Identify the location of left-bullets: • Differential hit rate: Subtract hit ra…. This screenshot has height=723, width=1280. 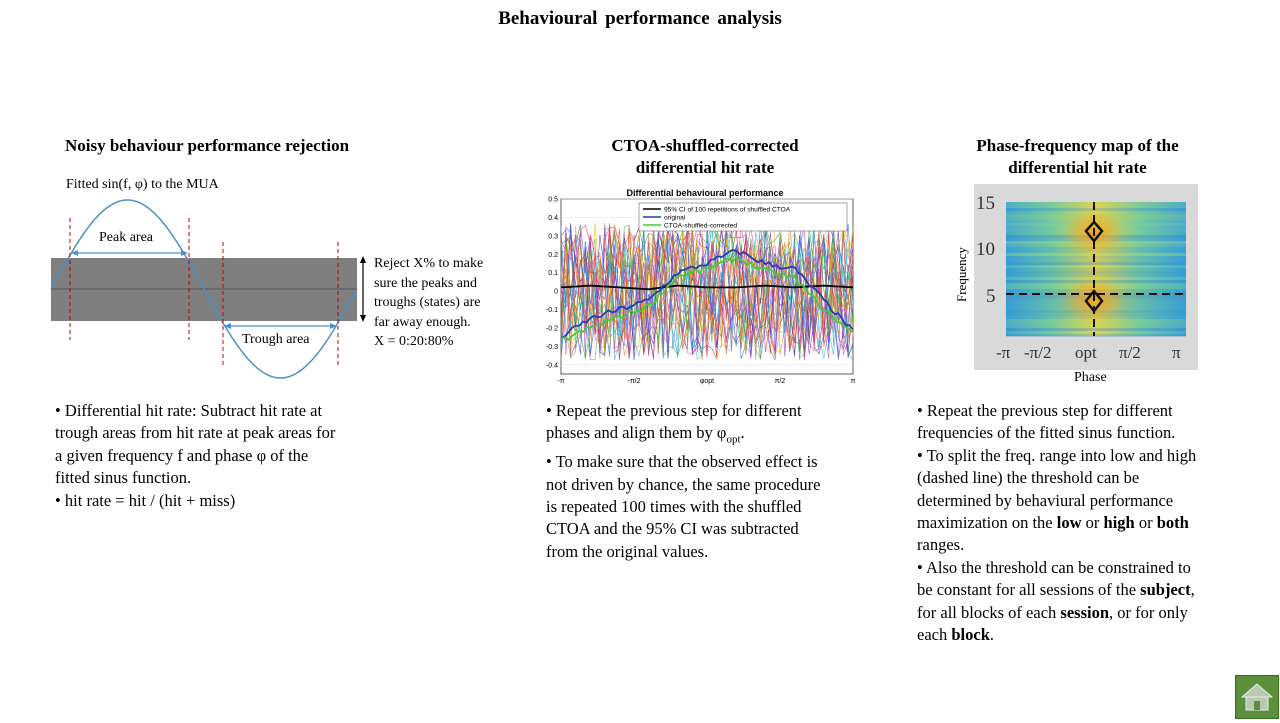
(225, 456).